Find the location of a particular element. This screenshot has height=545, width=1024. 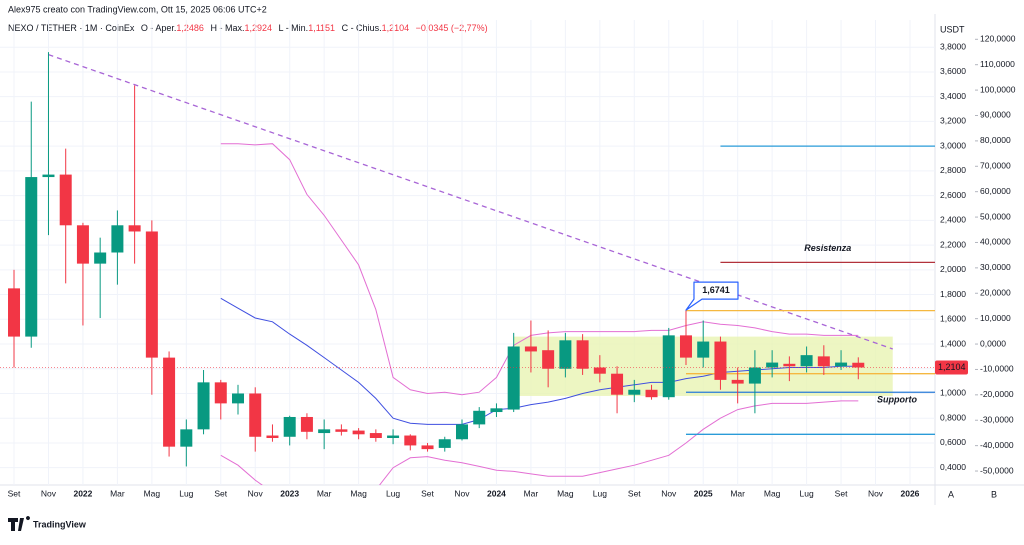

x-tick-label: 2023 is located at coordinates (289, 493).